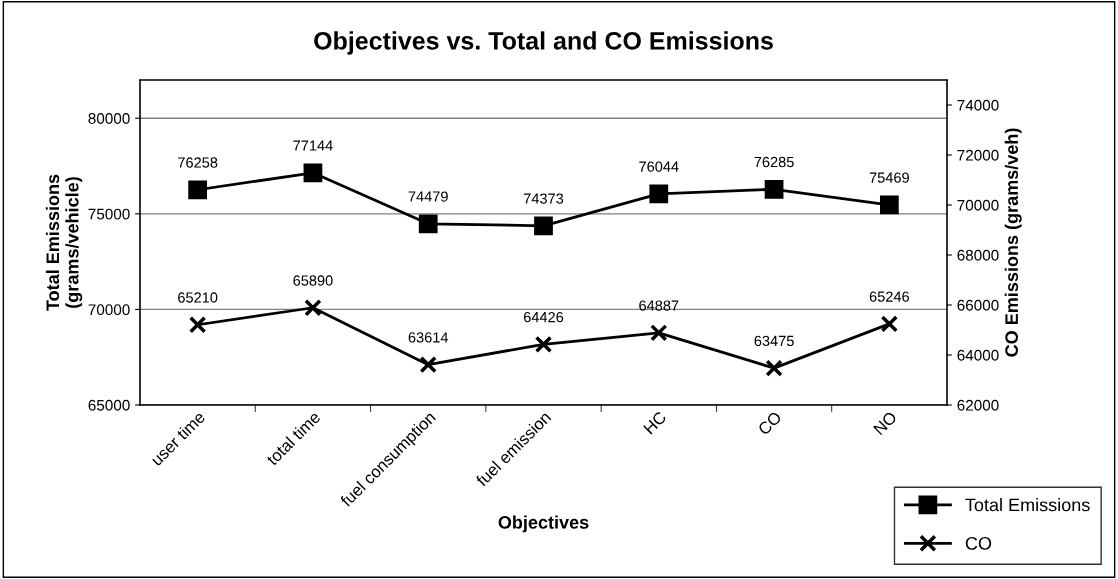 The height and width of the screenshot is (579, 1118). Describe the element at coordinates (109, 118) in the screenshot. I see `y-tick-label: 80000` at that location.